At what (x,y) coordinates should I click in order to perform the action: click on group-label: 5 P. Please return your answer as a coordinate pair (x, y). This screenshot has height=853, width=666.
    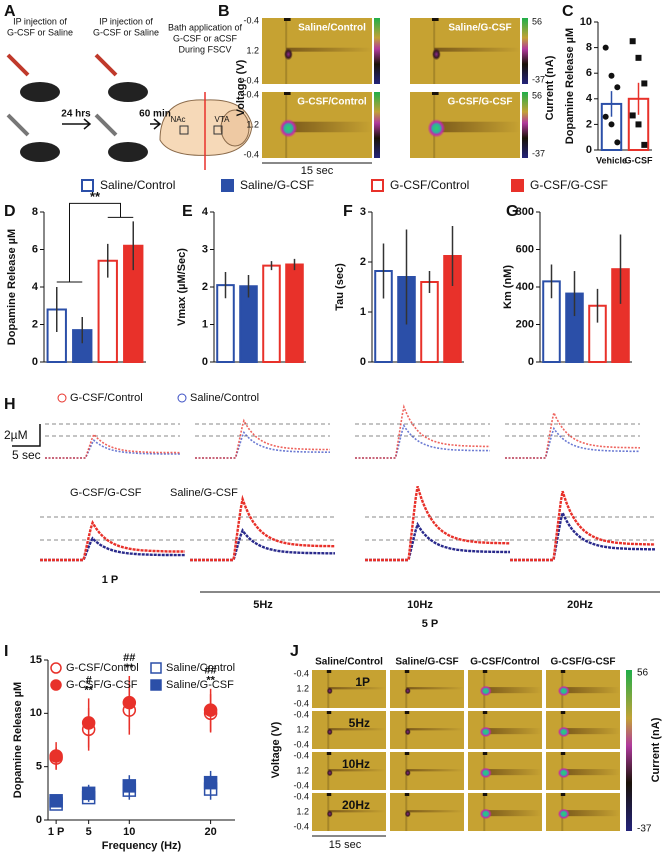
    Looking at the image, I should click on (430, 624).